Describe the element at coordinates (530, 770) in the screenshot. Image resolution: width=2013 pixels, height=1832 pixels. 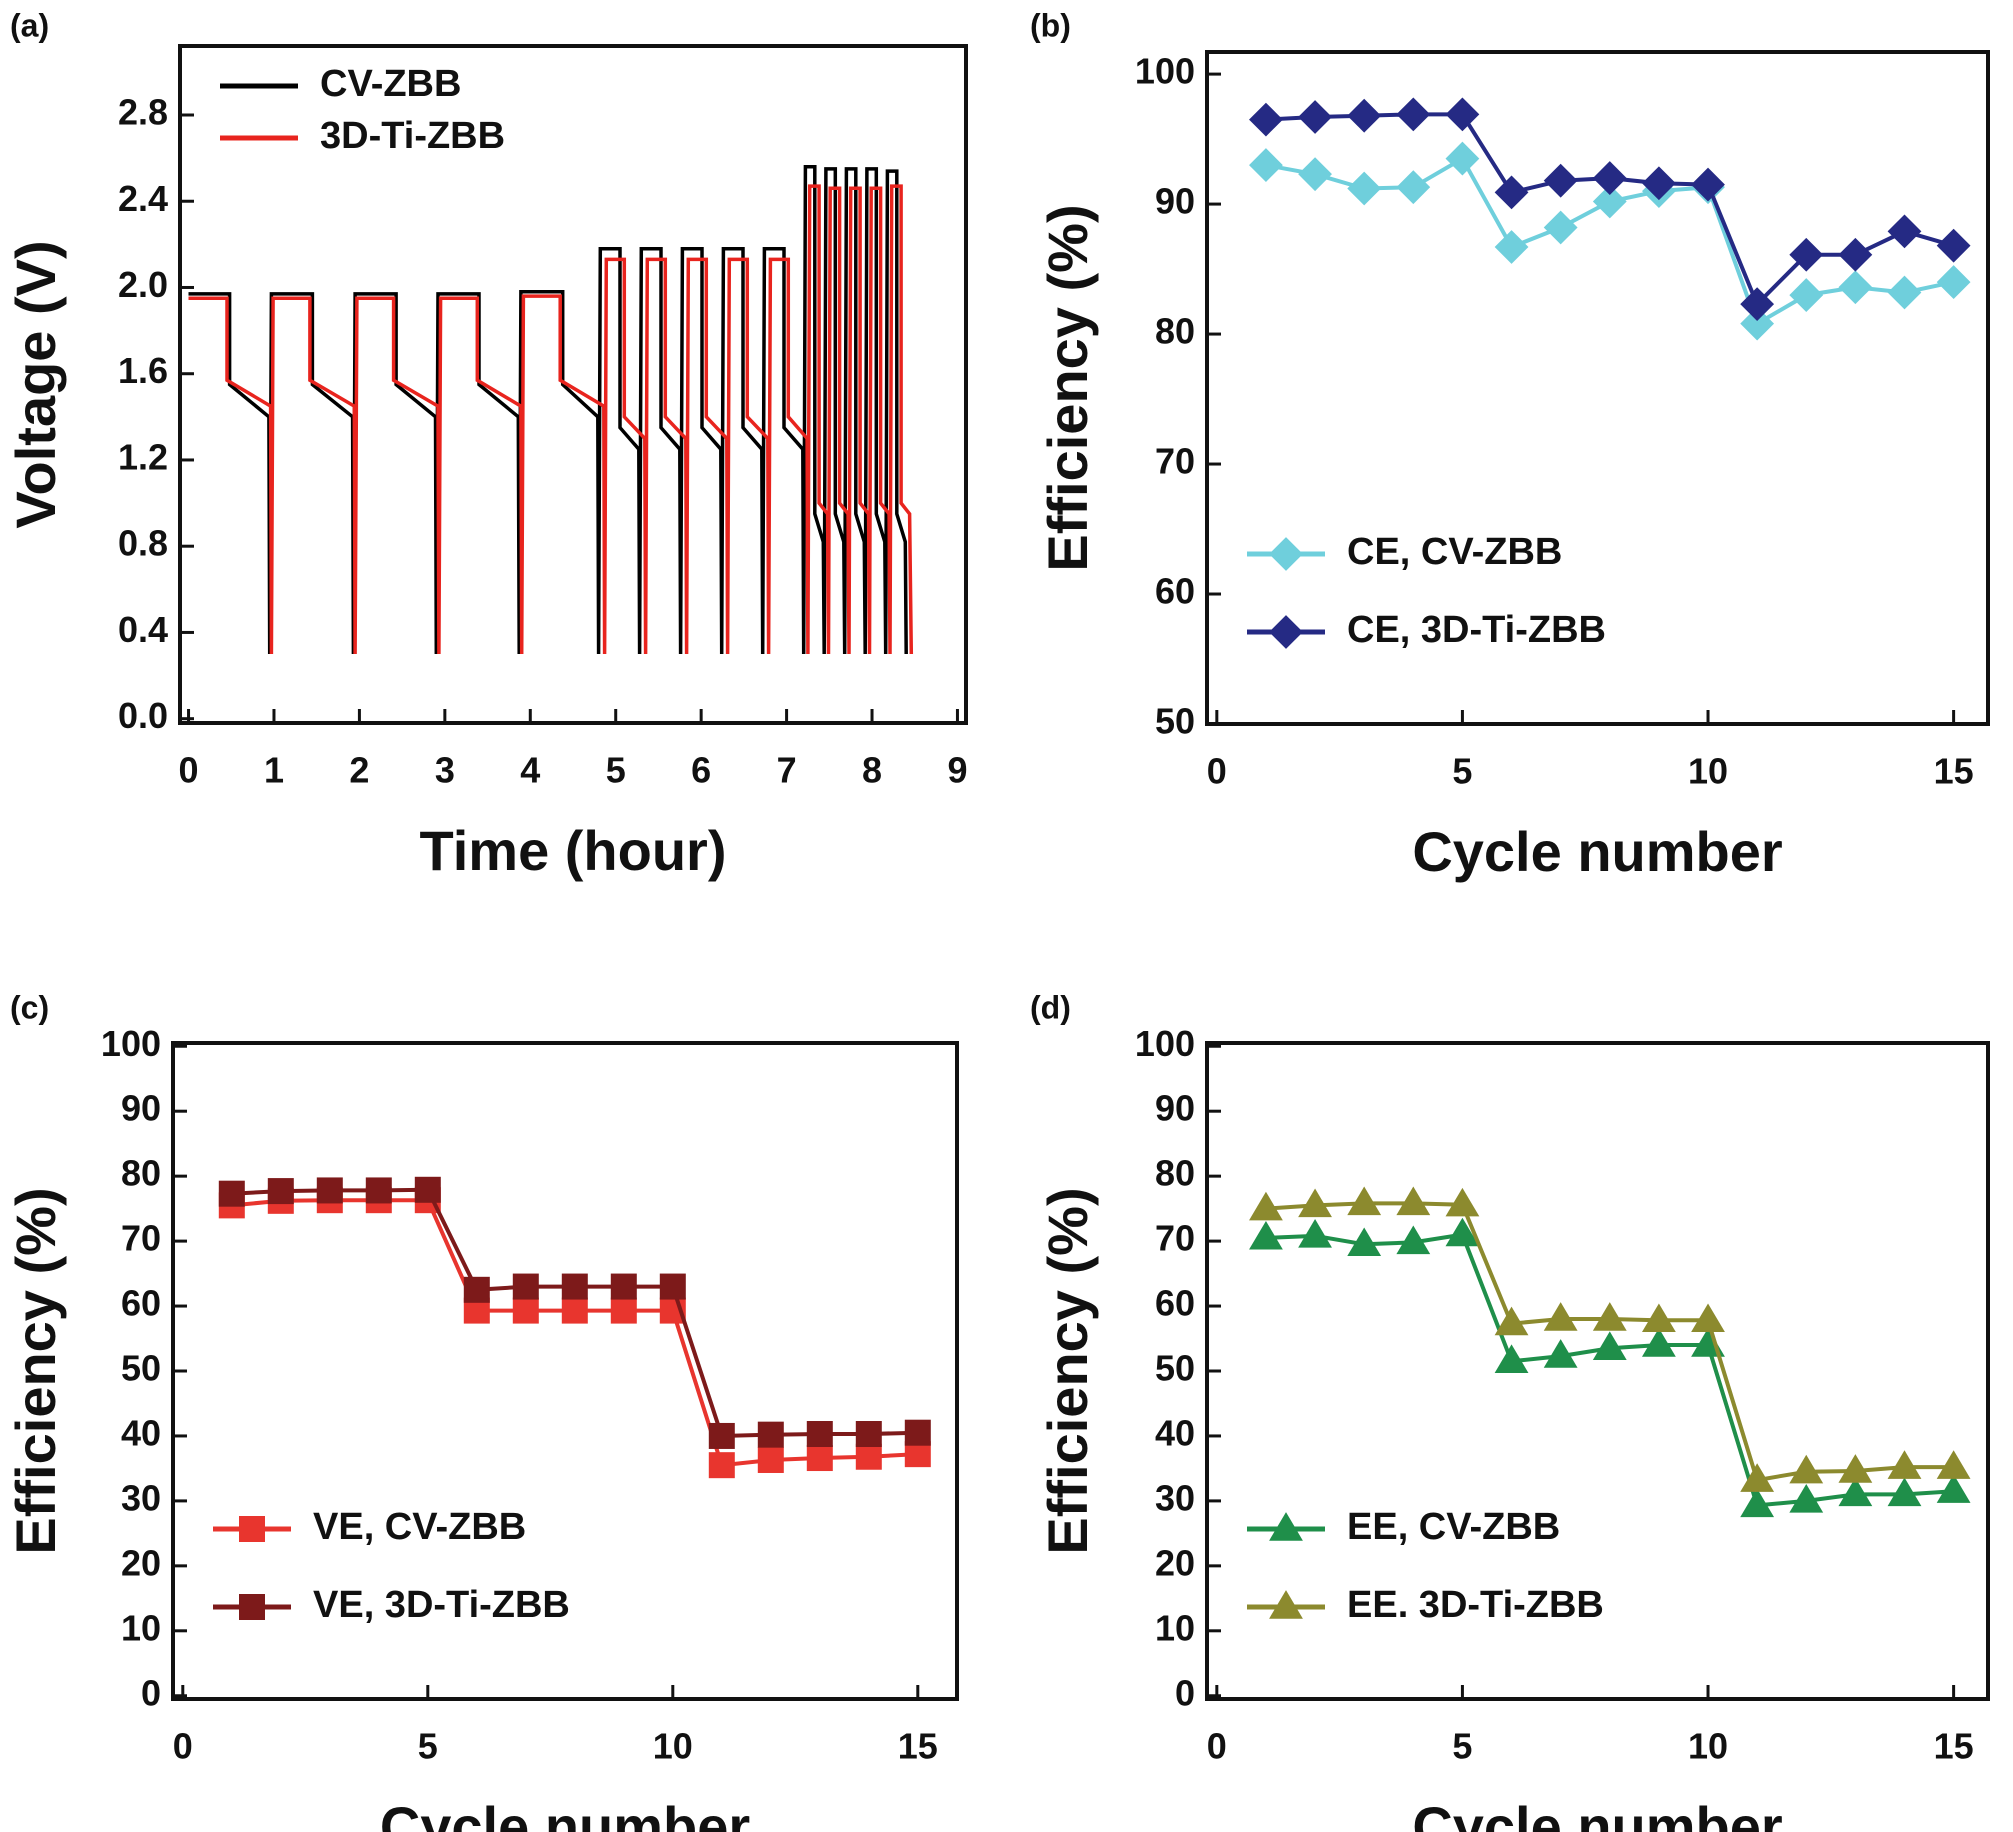
I see `x-tick-label: 4` at that location.